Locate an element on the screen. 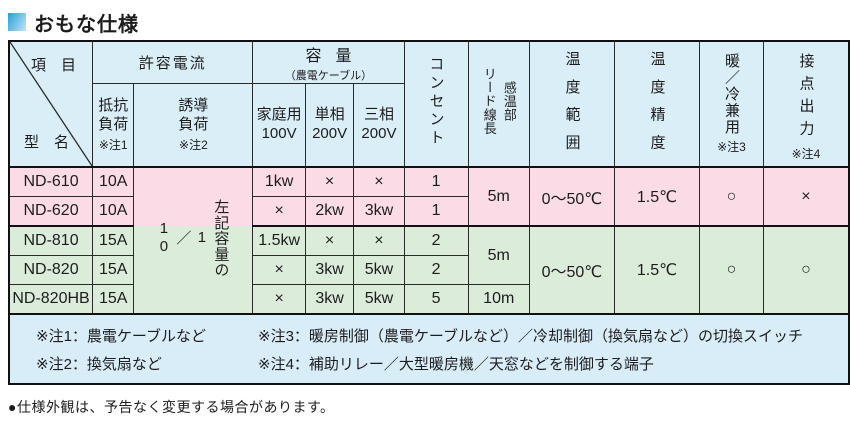 The width and height of the screenshot is (850, 436). corner-label-model: 型 名 is located at coordinates (47, 142).